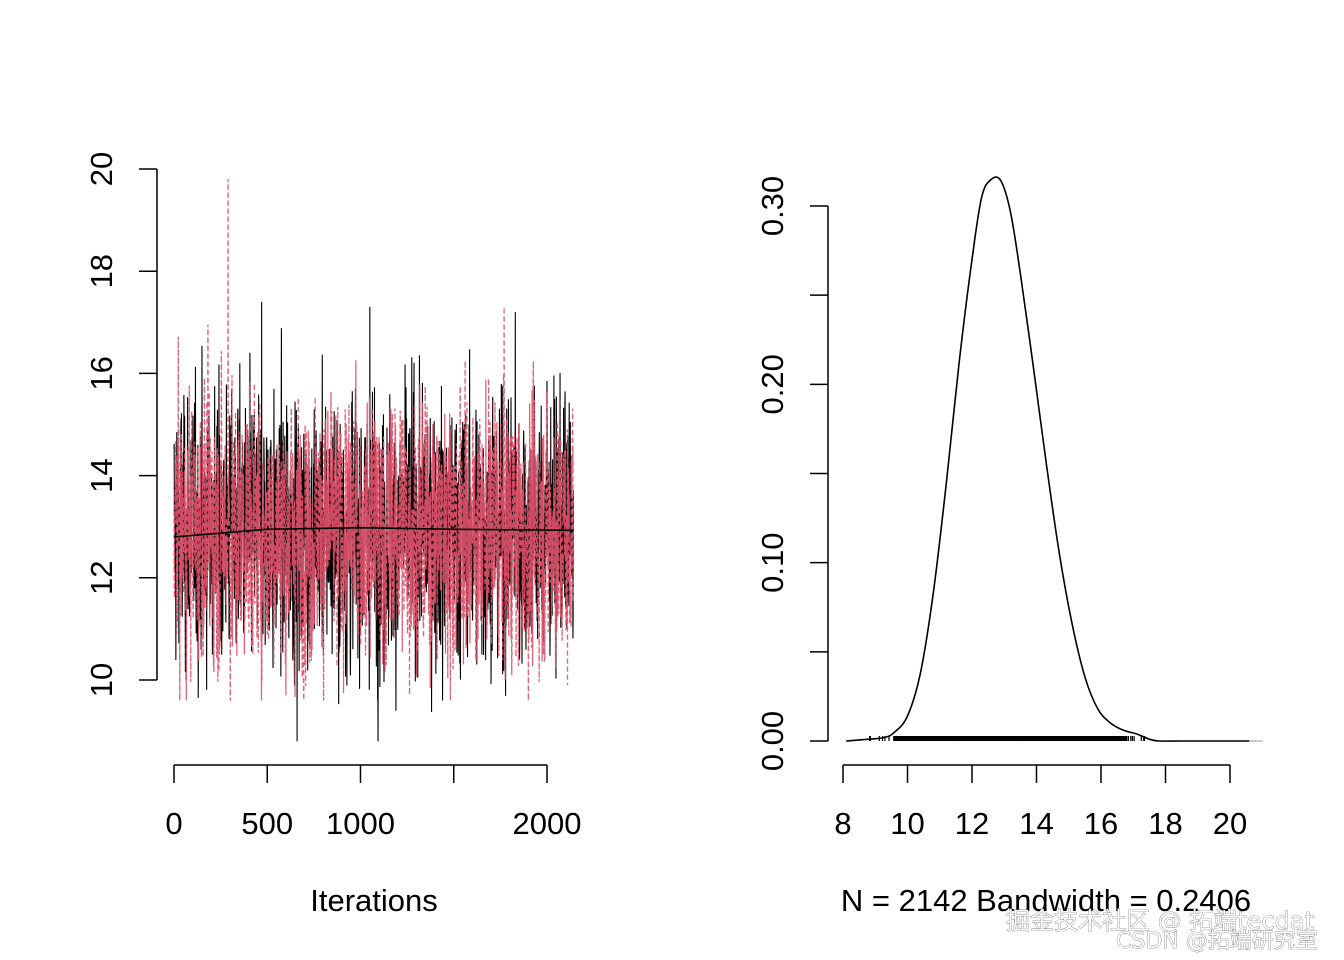 The height and width of the screenshot is (960, 1344). Describe the element at coordinates (101, 680) in the screenshot. I see `trace-y-tick-label: 10` at that location.